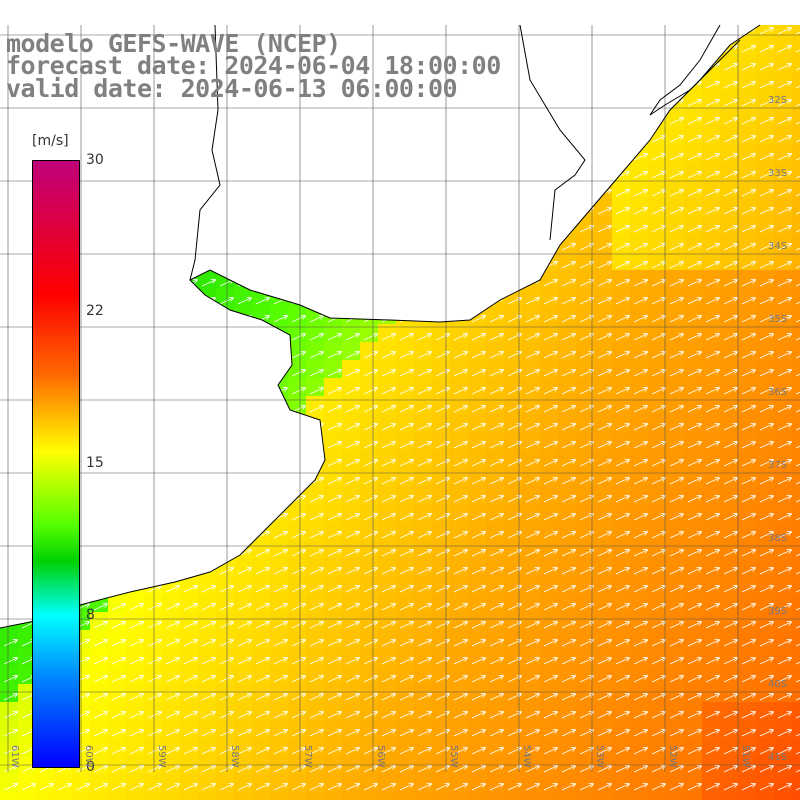 The image size is (800, 800). I want to click on lon-label: 60W, so click(88, 756).